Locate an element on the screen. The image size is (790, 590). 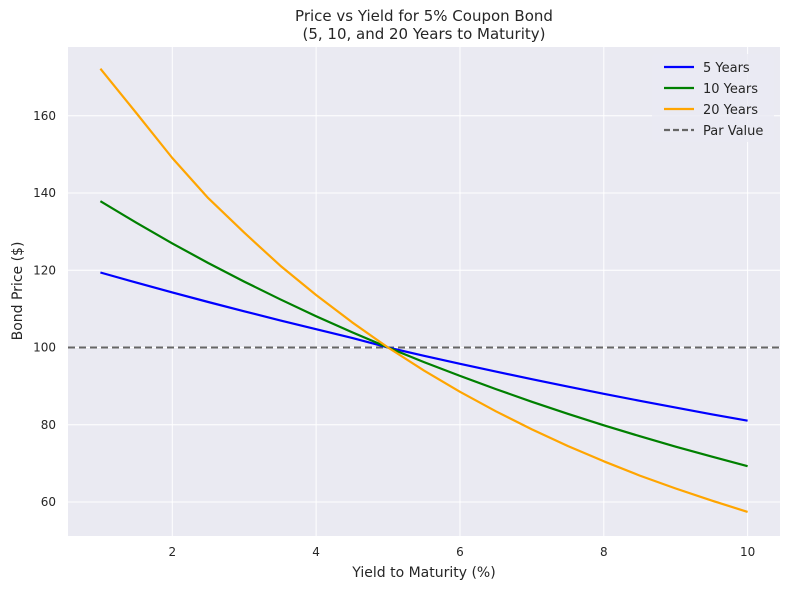
y-tick-labels: 60 80 100 120 140 160 is located at coordinates (44, 309).